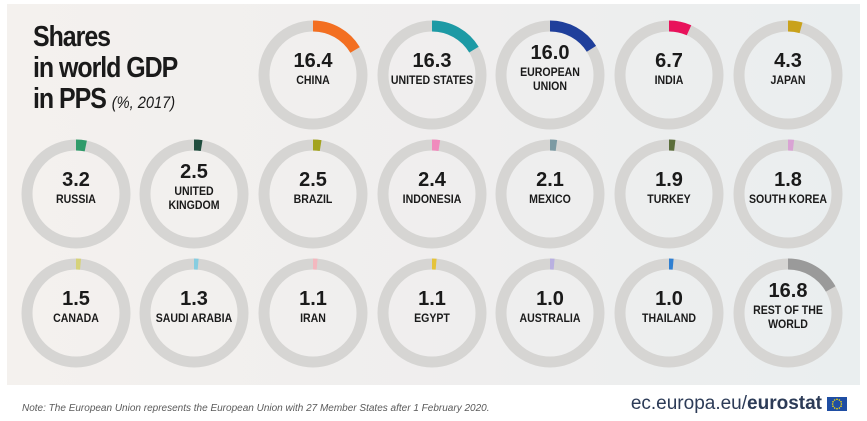 The image size is (867, 421). I want to click on donut-slice-iran, so click(313, 313).